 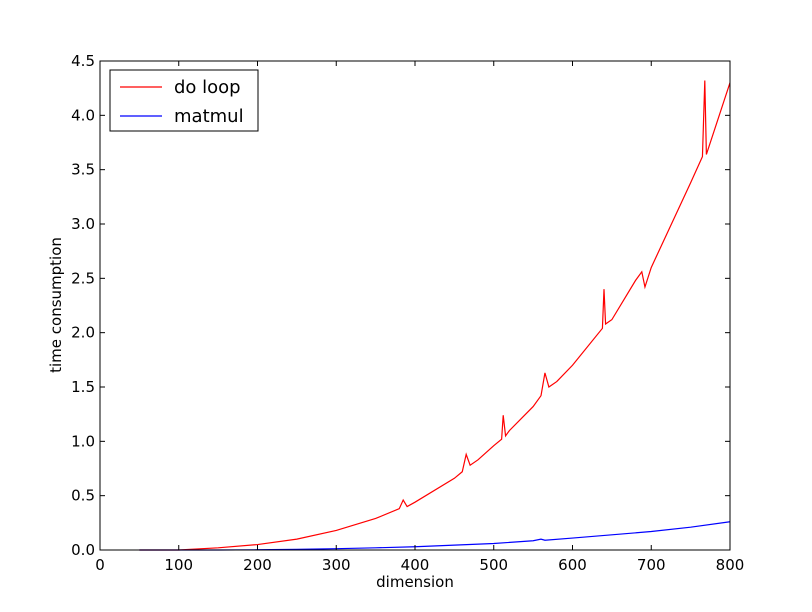 What do you see at coordinates (651, 565) in the screenshot?
I see `x-tick-label: 700` at bounding box center [651, 565].